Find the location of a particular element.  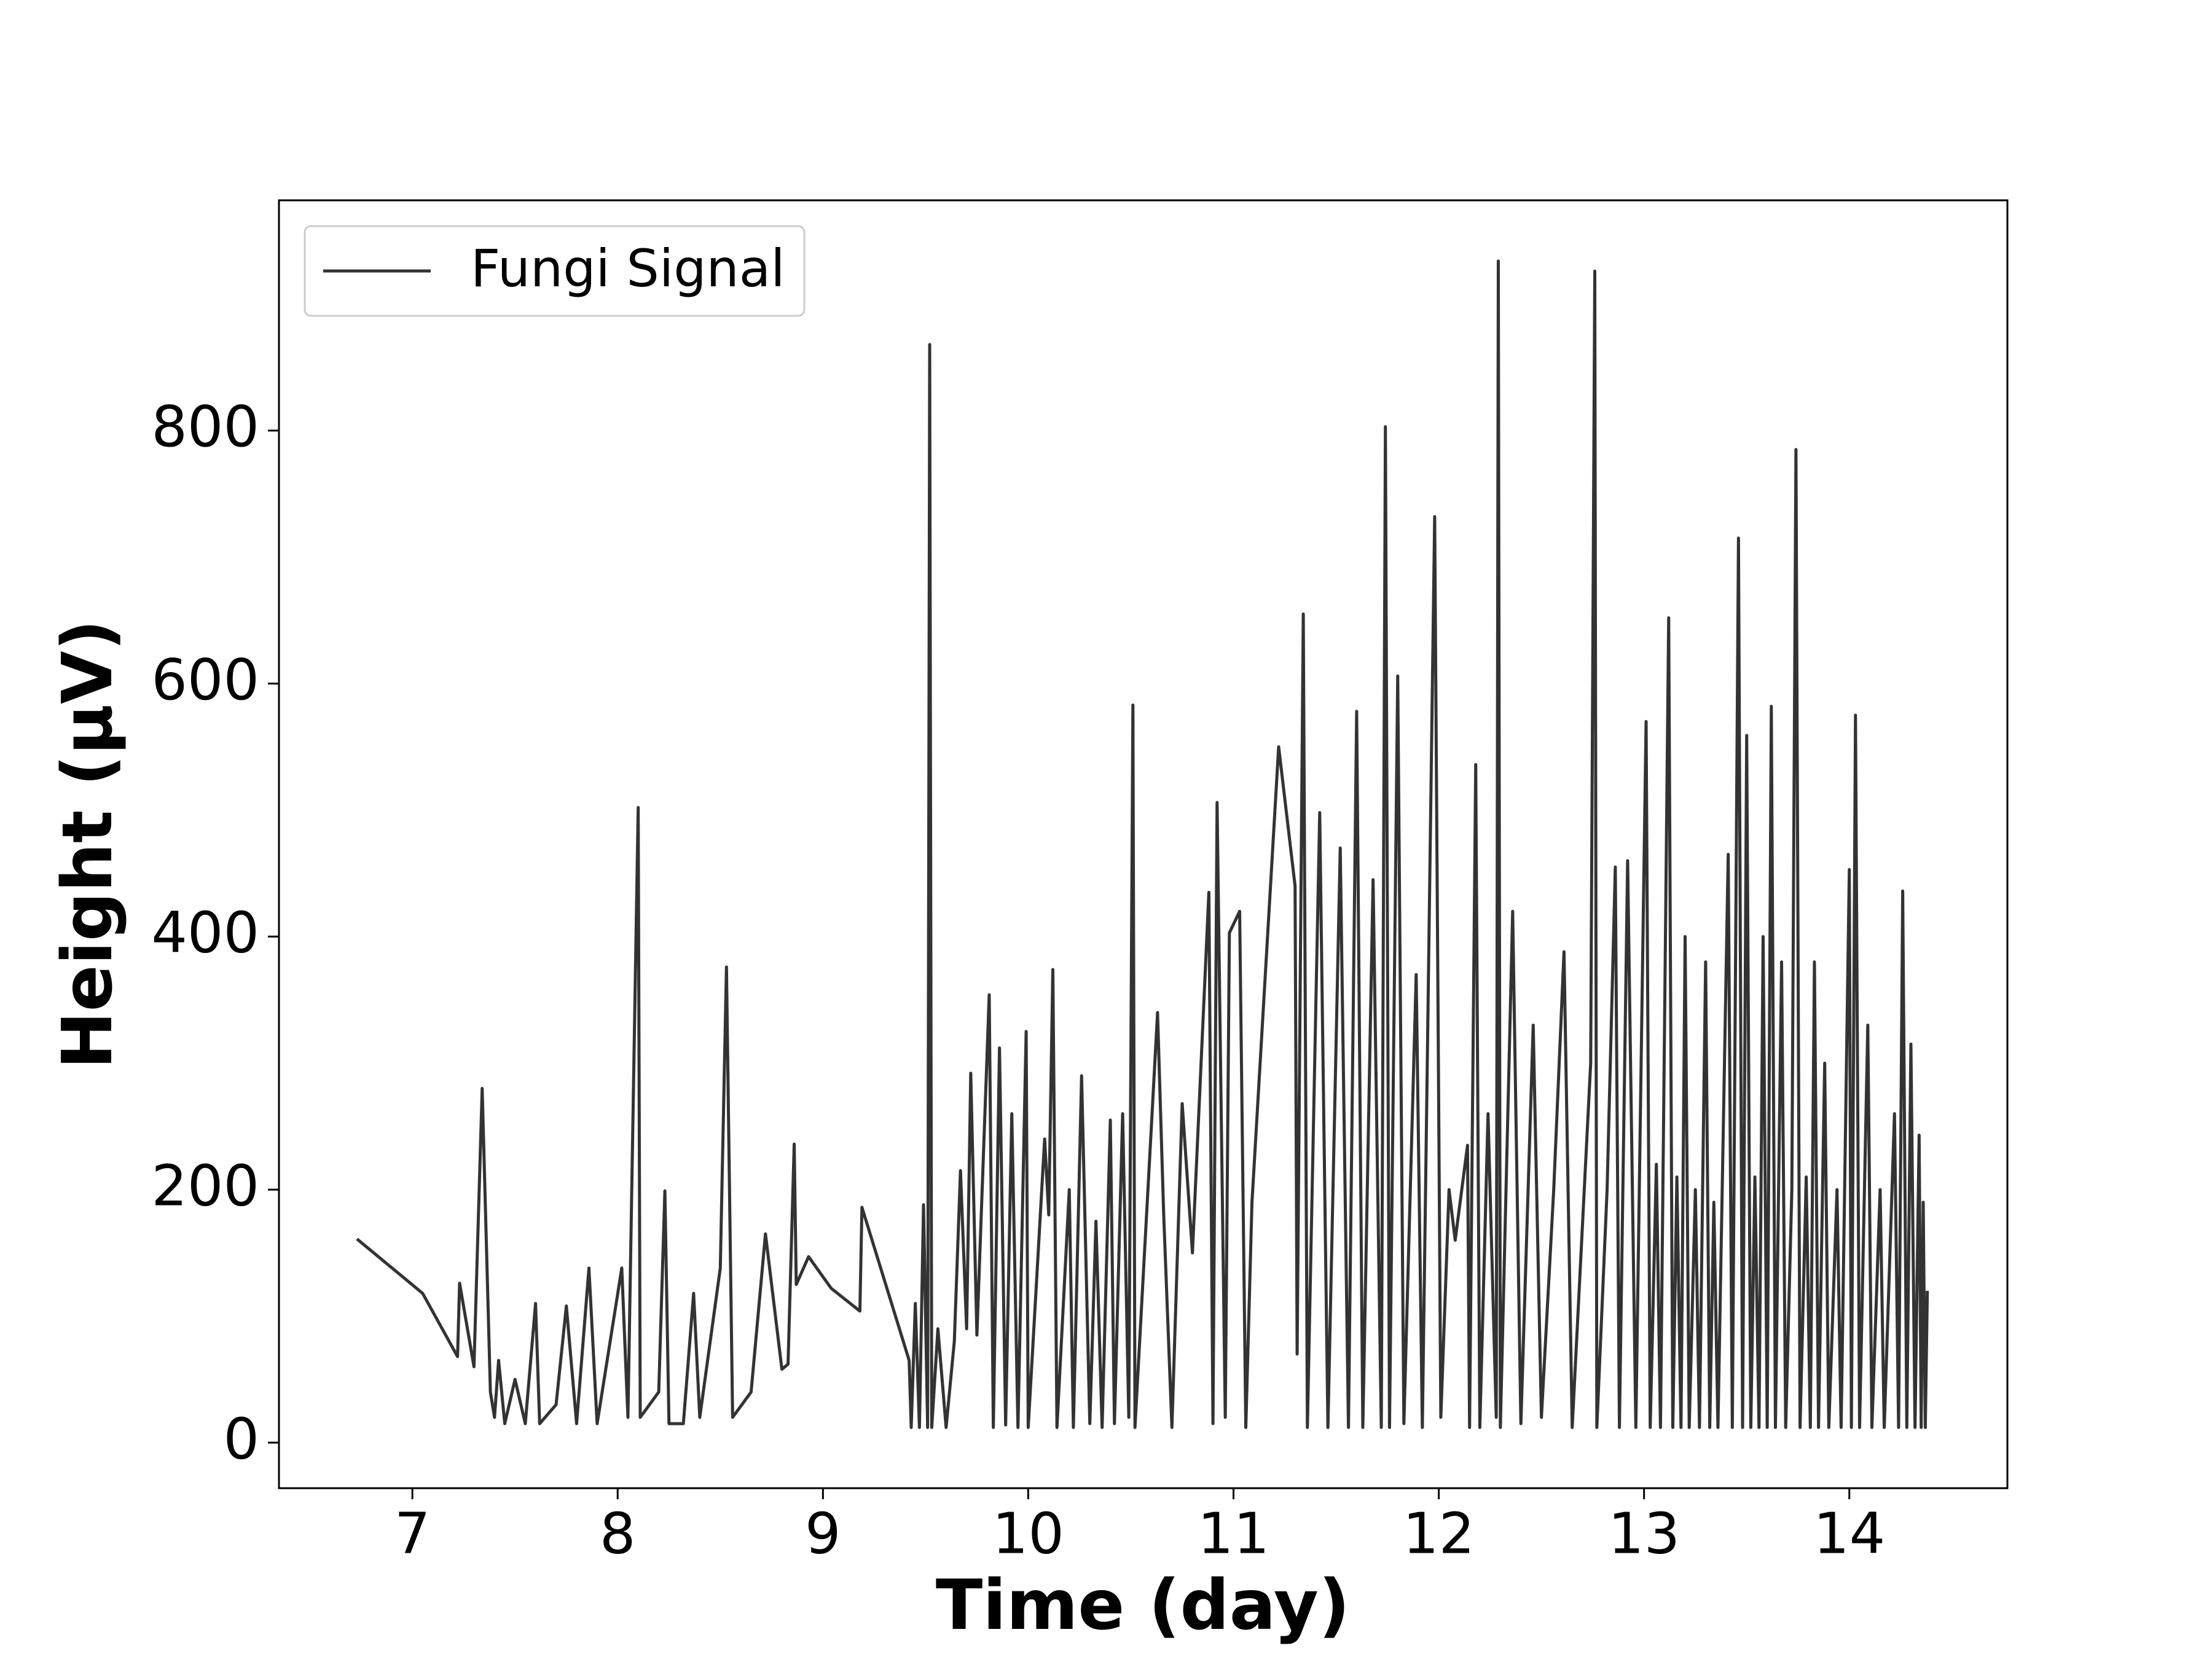

x-axis-label: Time (day) is located at coordinates (1143, 1605).